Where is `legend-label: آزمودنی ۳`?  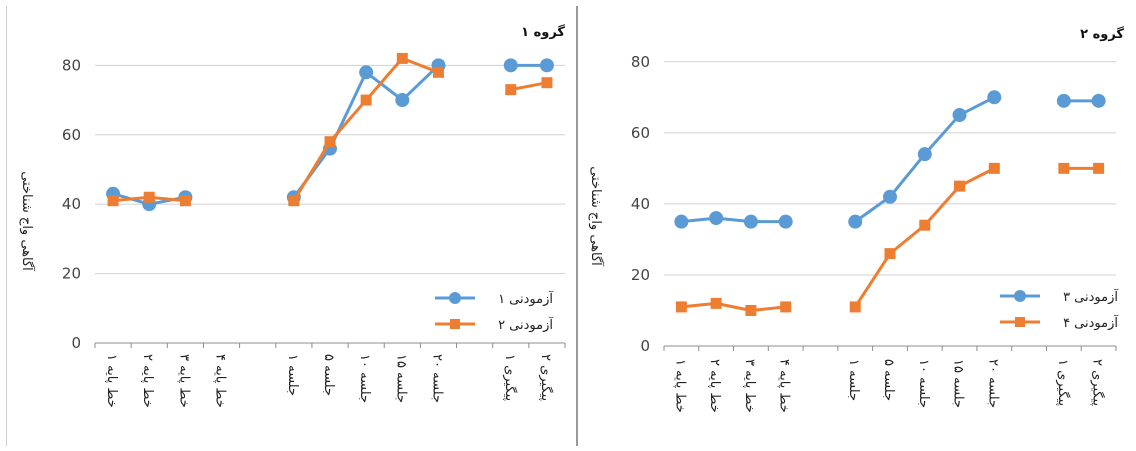
legend-label: آزمودنی ۳ is located at coordinates (1091, 296).